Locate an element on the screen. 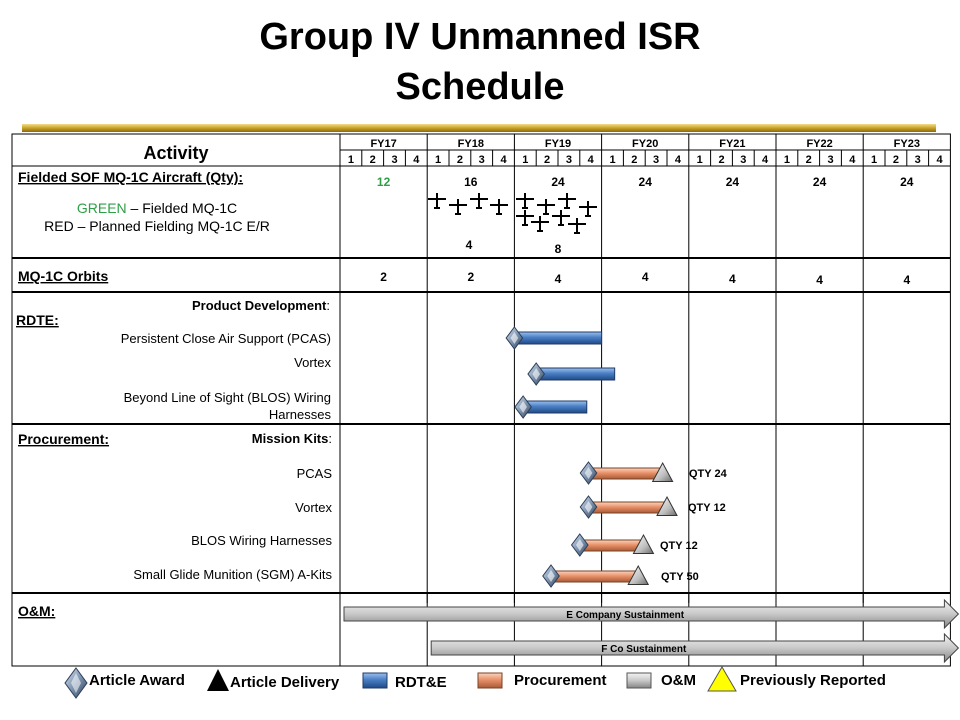 This screenshot has width=960, height=720. procurement-sub-label-colon: : is located at coordinates (330, 438).